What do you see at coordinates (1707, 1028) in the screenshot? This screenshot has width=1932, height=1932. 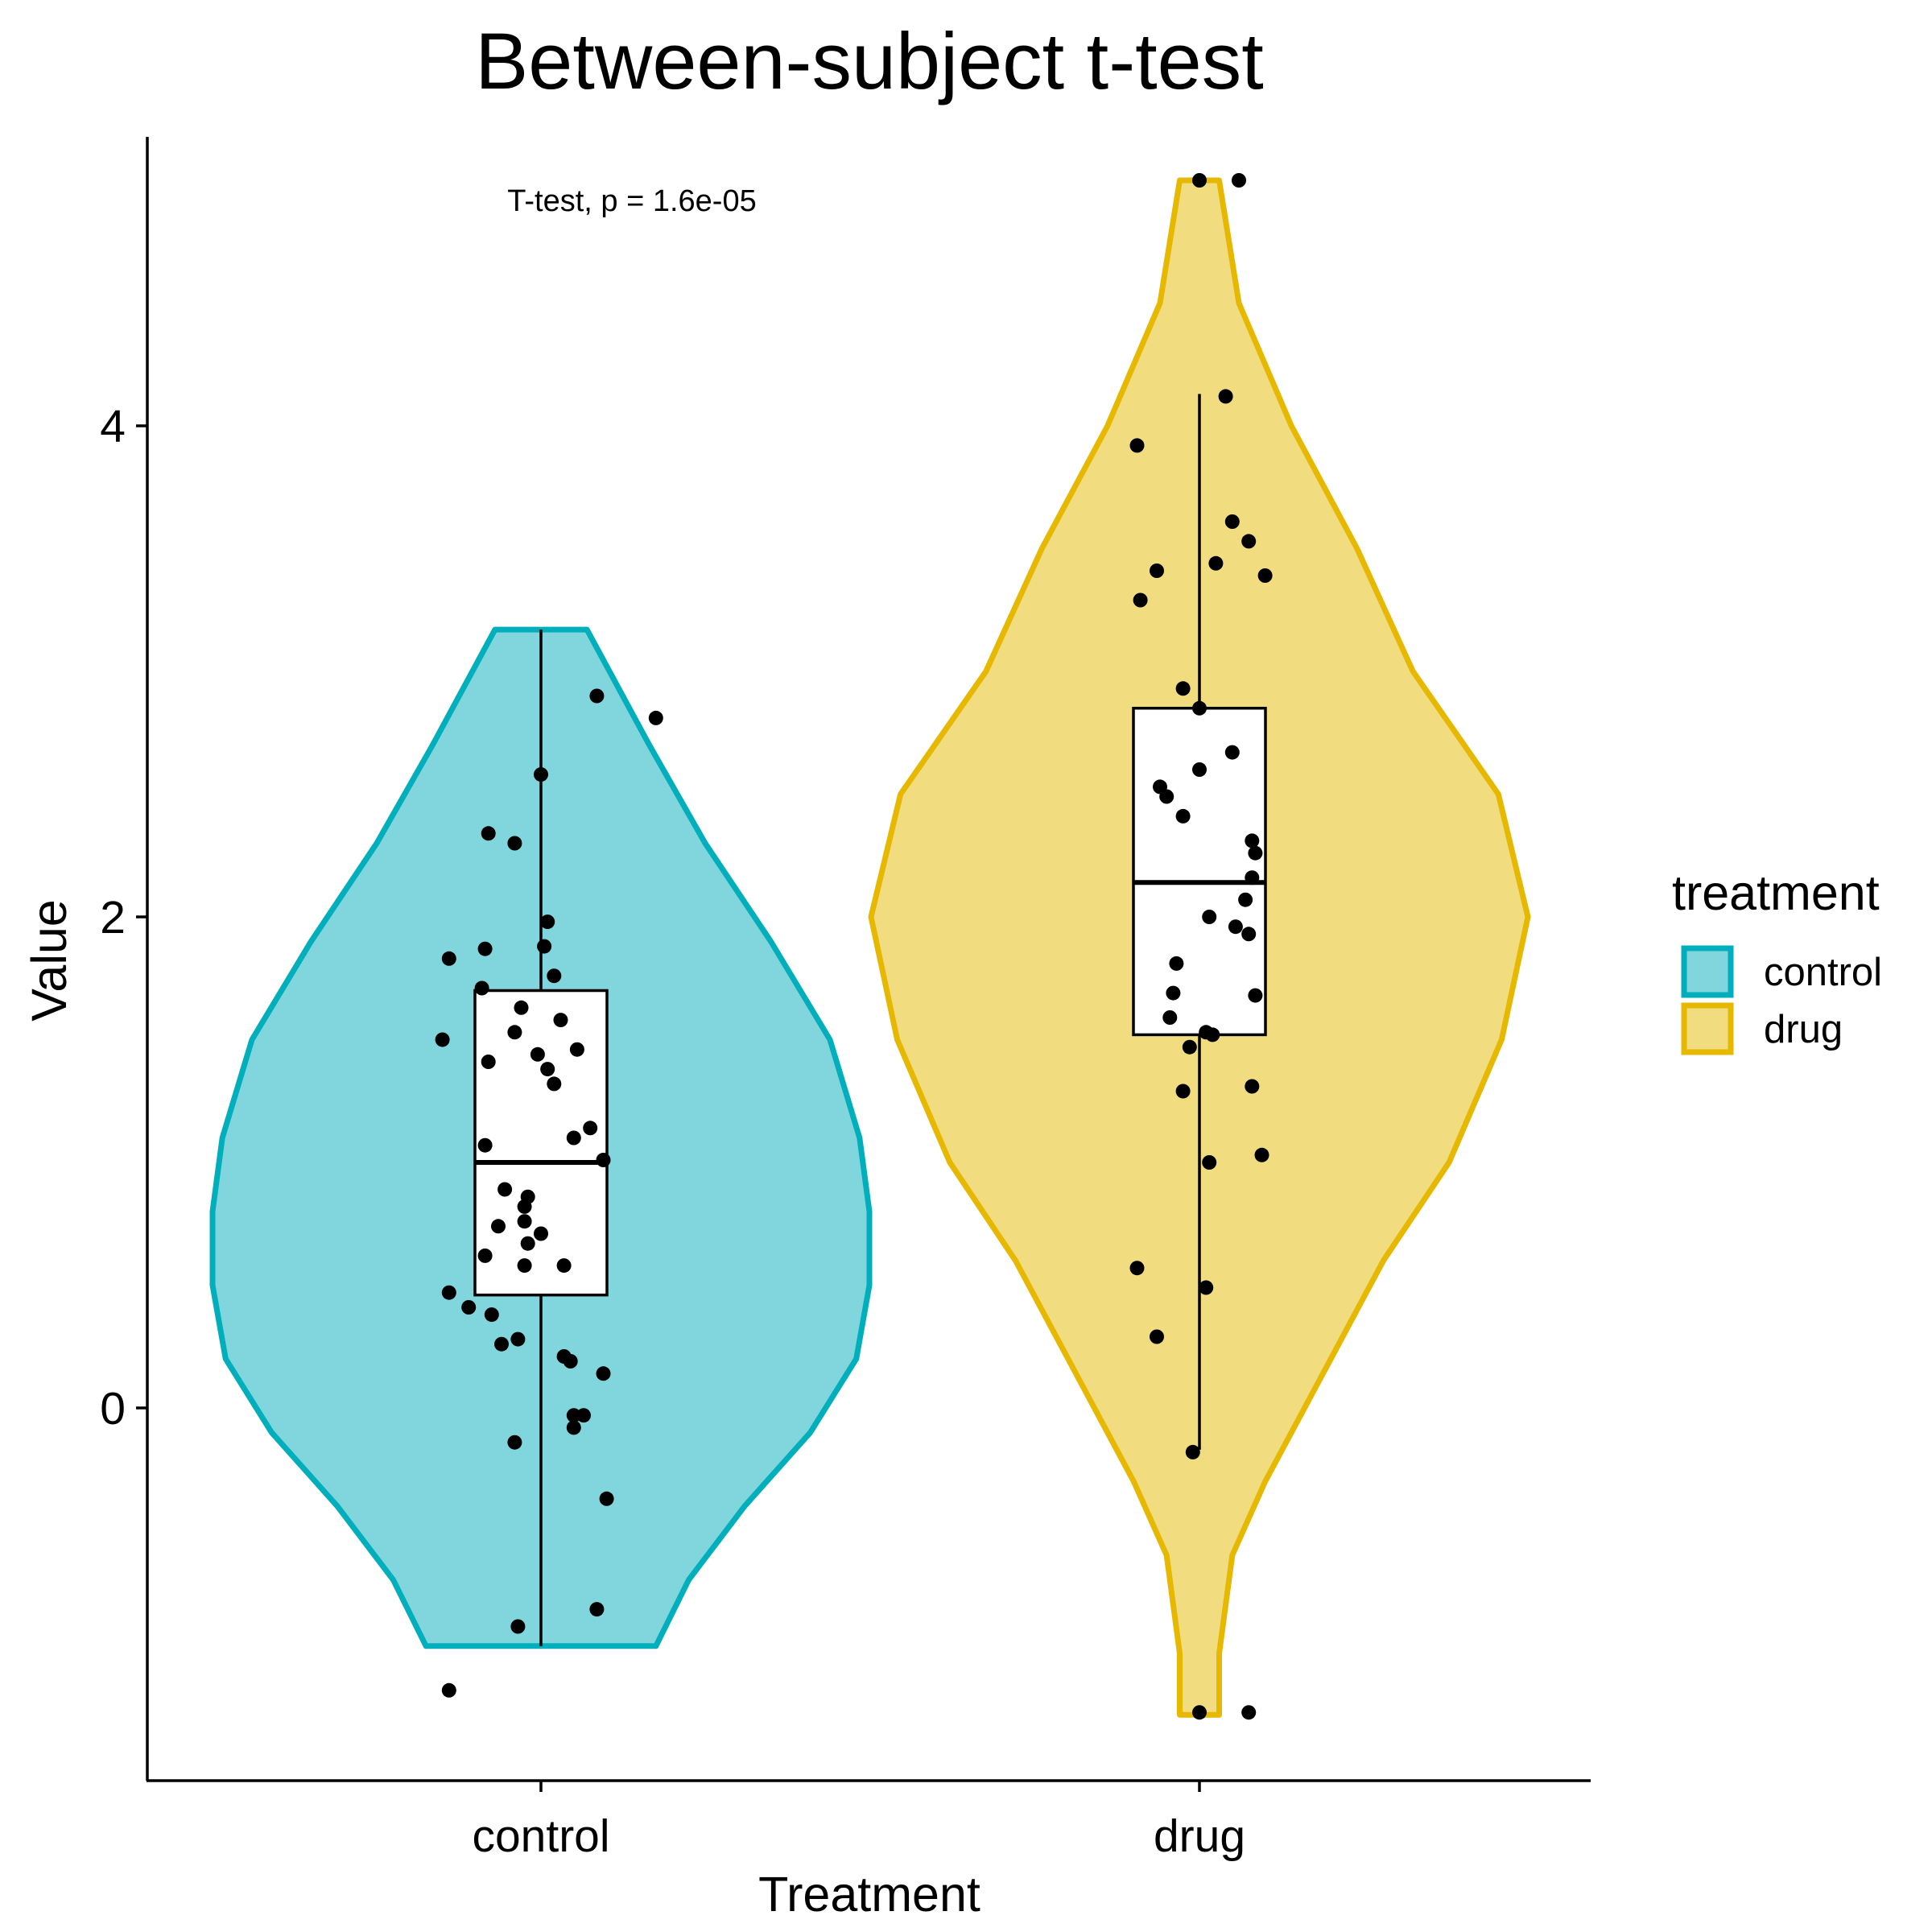 I see `legend-key-drug` at bounding box center [1707, 1028].